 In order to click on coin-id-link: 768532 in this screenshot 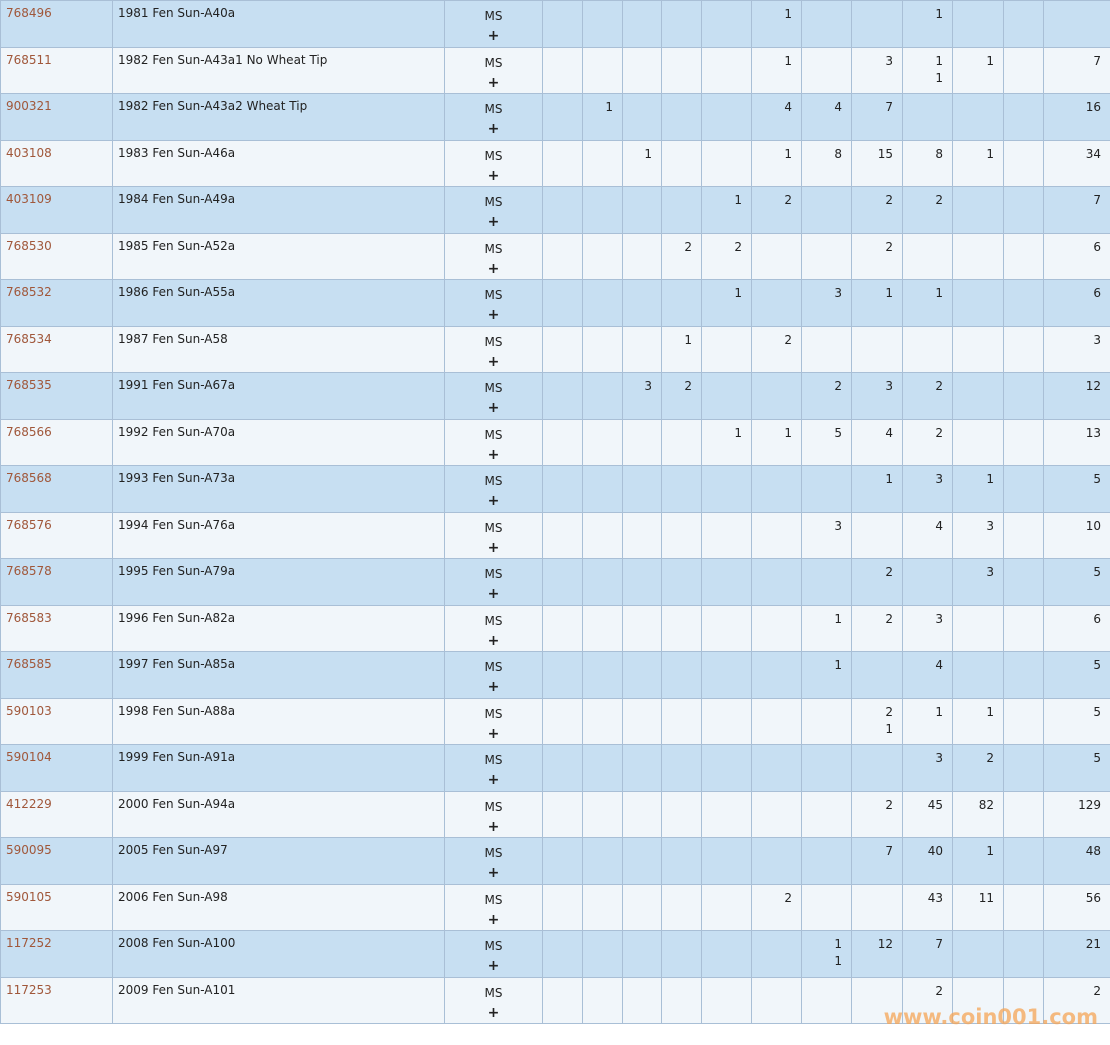, I will do `click(29, 292)`.